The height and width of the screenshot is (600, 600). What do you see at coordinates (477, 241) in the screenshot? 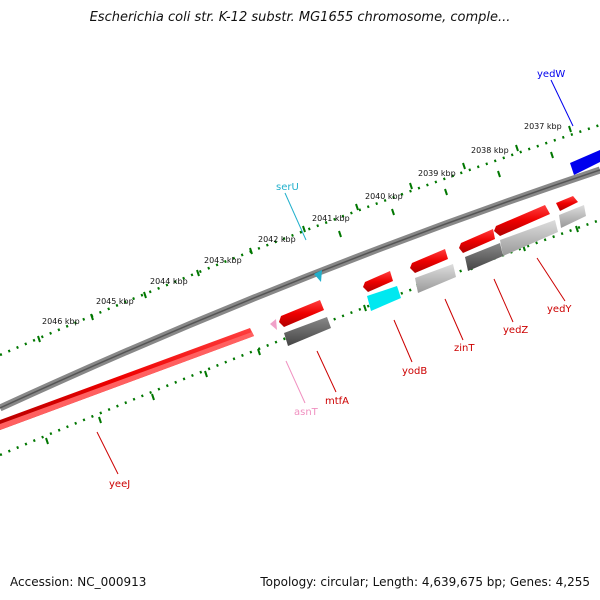
I see `feature-zinT` at bounding box center [477, 241].